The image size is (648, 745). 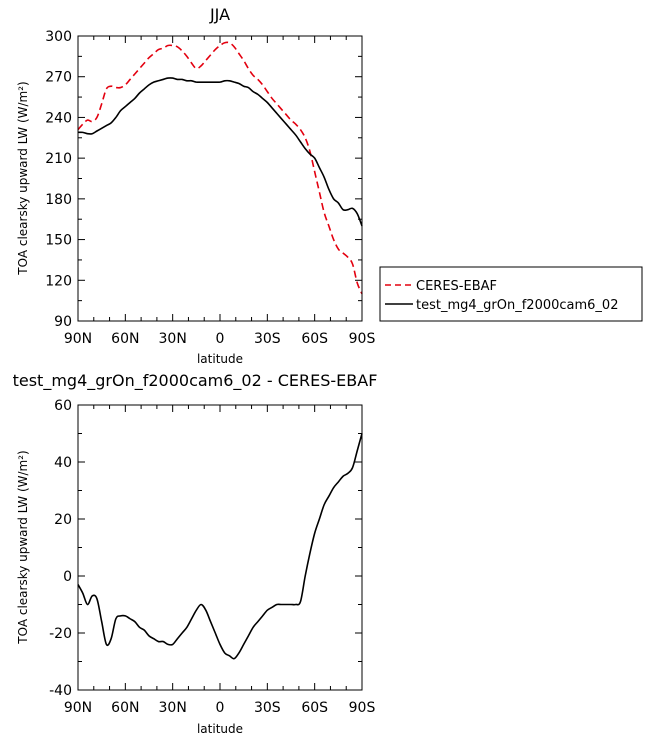 I want to click on y-tick-label: 40, so click(x=63, y=463).